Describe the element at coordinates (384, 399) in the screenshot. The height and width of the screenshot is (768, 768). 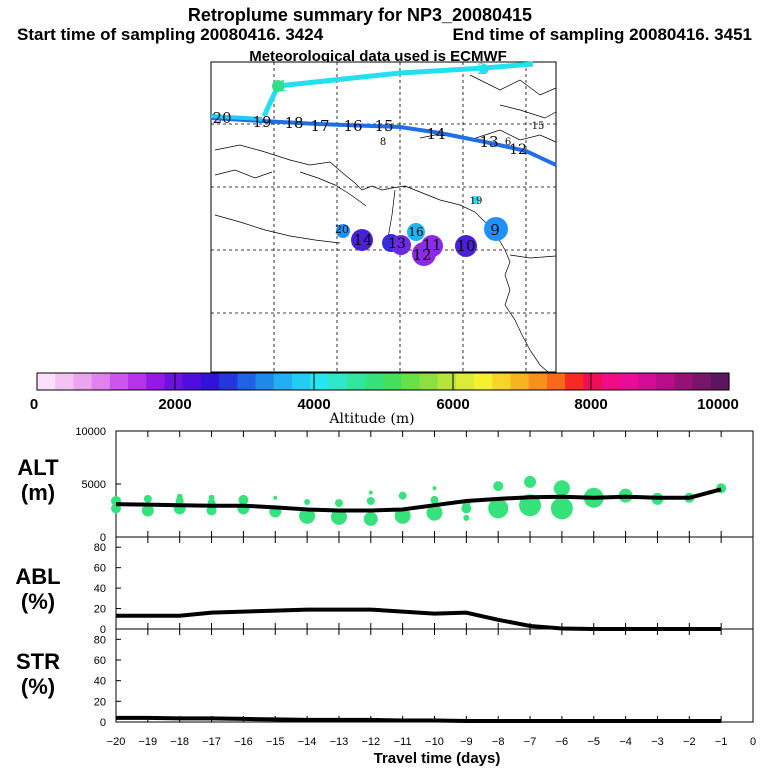
I see `altitude-colorbar: 0 2000 4000 6000 8000 10000 Altitude (m)` at that location.